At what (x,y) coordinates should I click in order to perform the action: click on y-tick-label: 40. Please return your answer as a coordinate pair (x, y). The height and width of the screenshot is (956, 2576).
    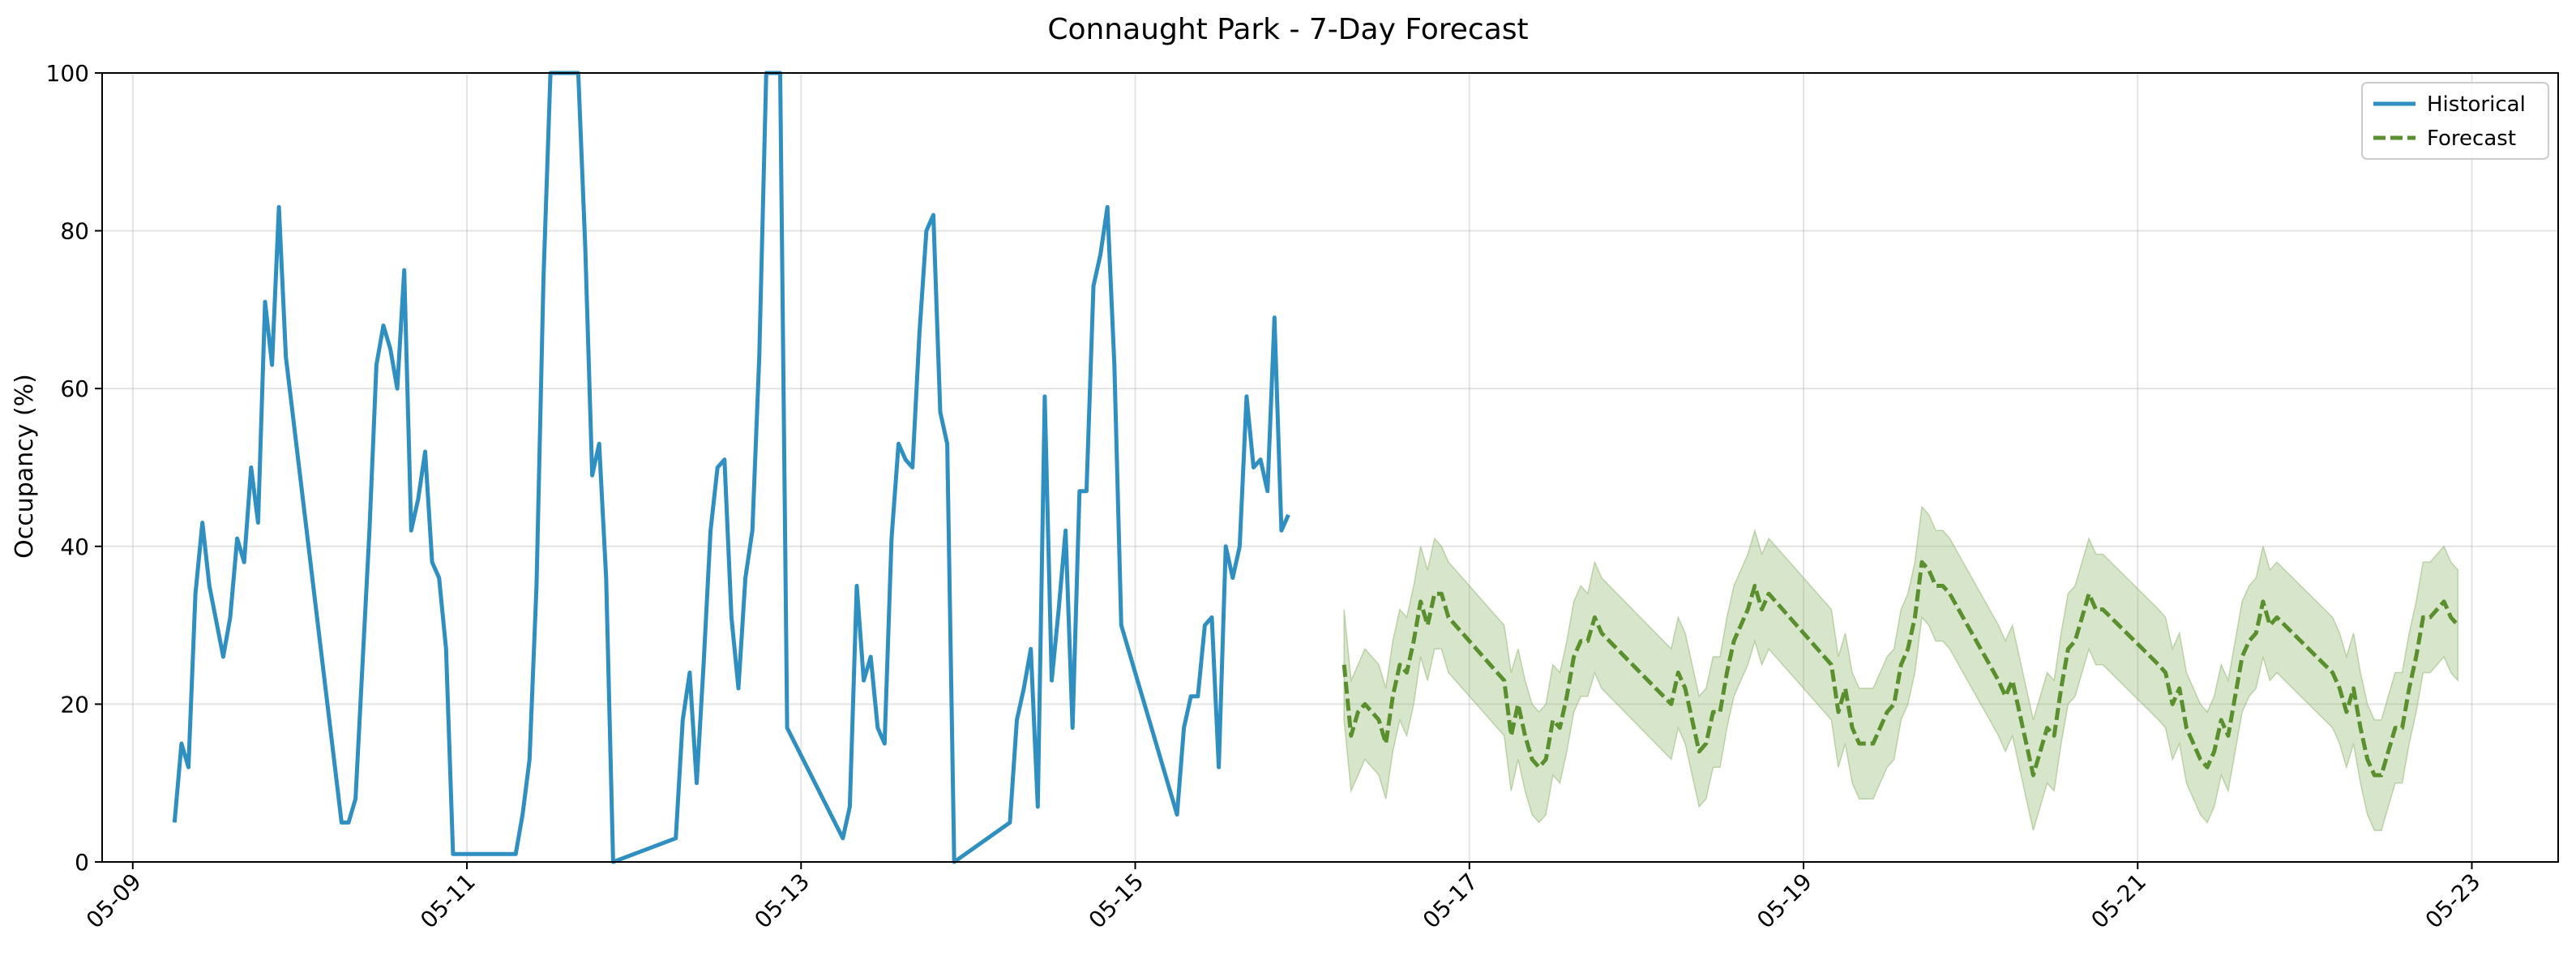
    Looking at the image, I should click on (74, 547).